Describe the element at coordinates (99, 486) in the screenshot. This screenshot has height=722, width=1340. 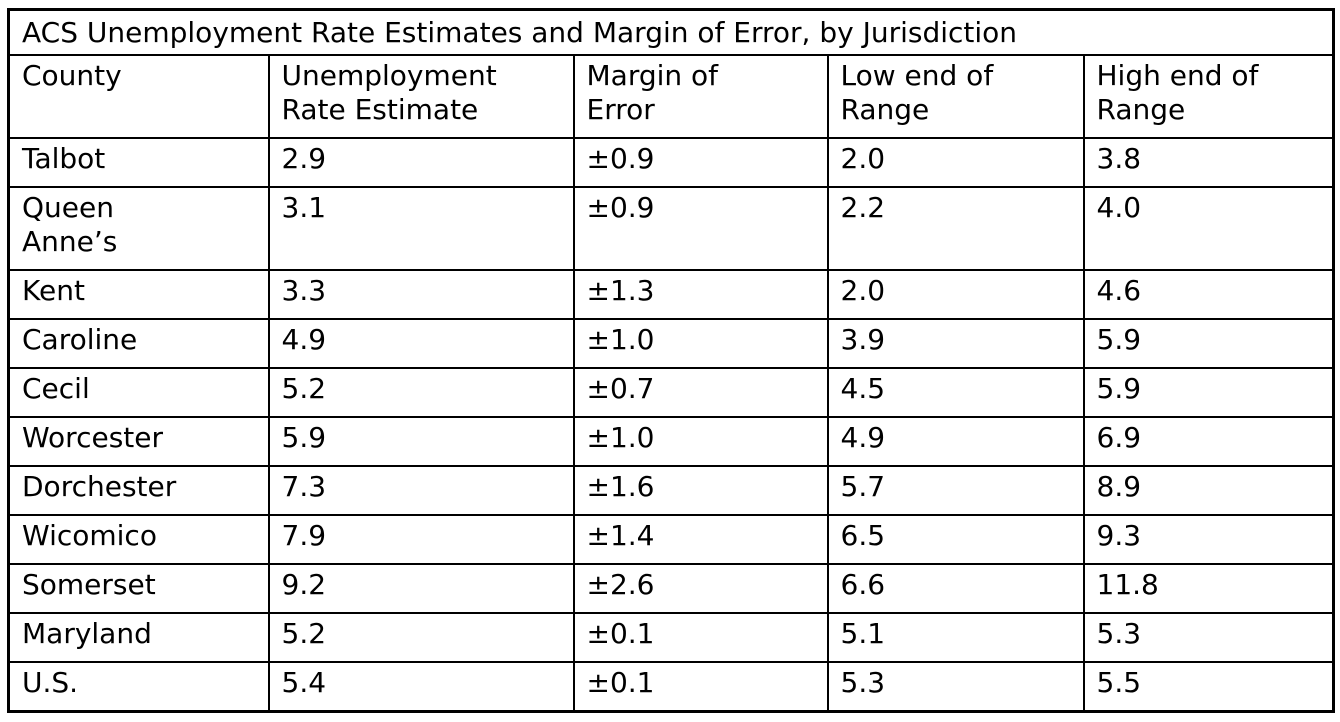
I see `cell-text: Dorchester` at that location.